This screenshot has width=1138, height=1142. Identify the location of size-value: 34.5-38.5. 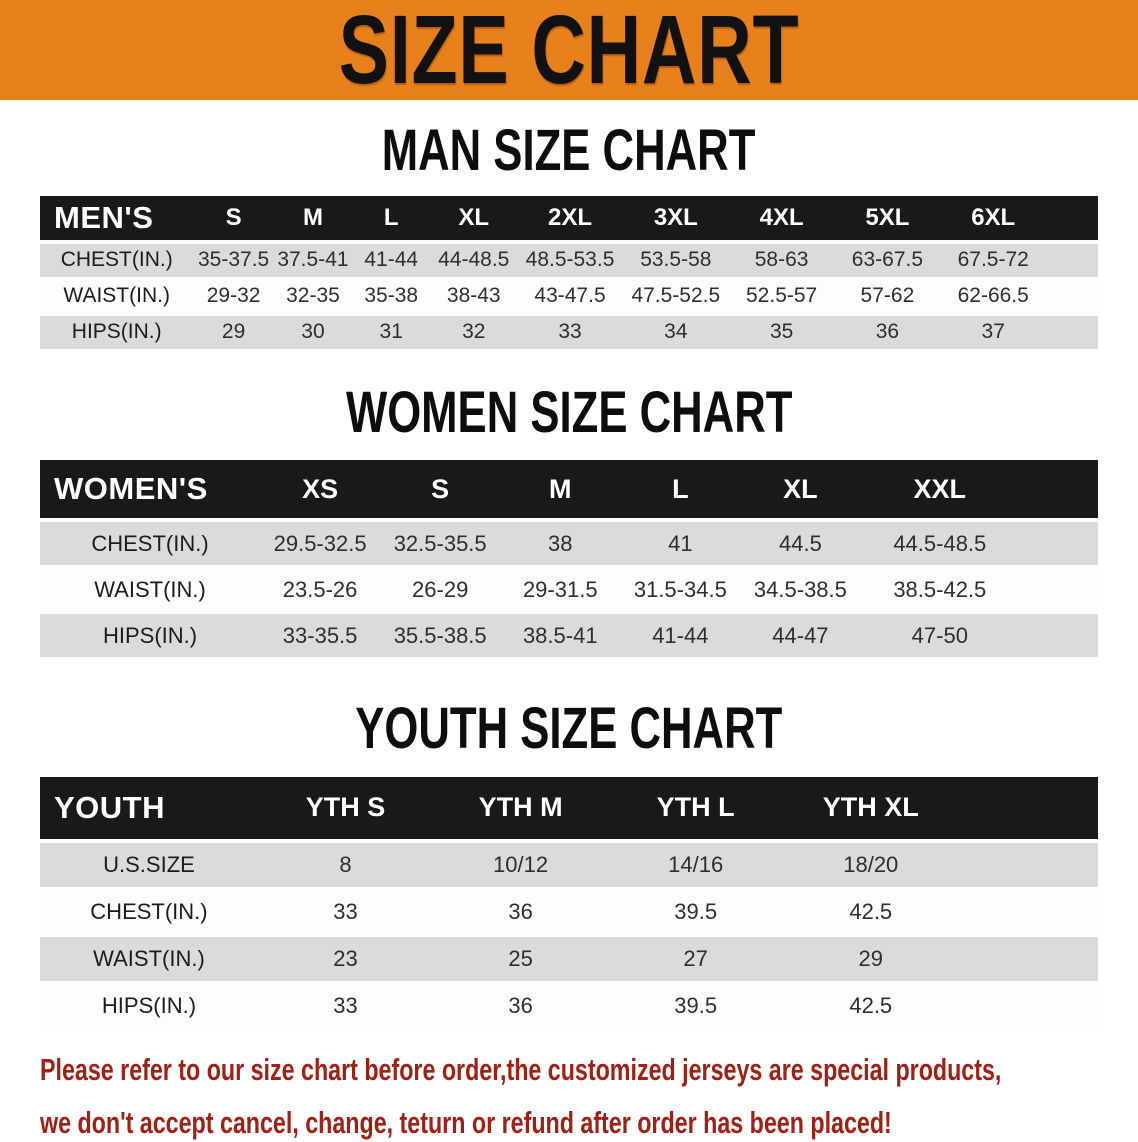
(800, 590).